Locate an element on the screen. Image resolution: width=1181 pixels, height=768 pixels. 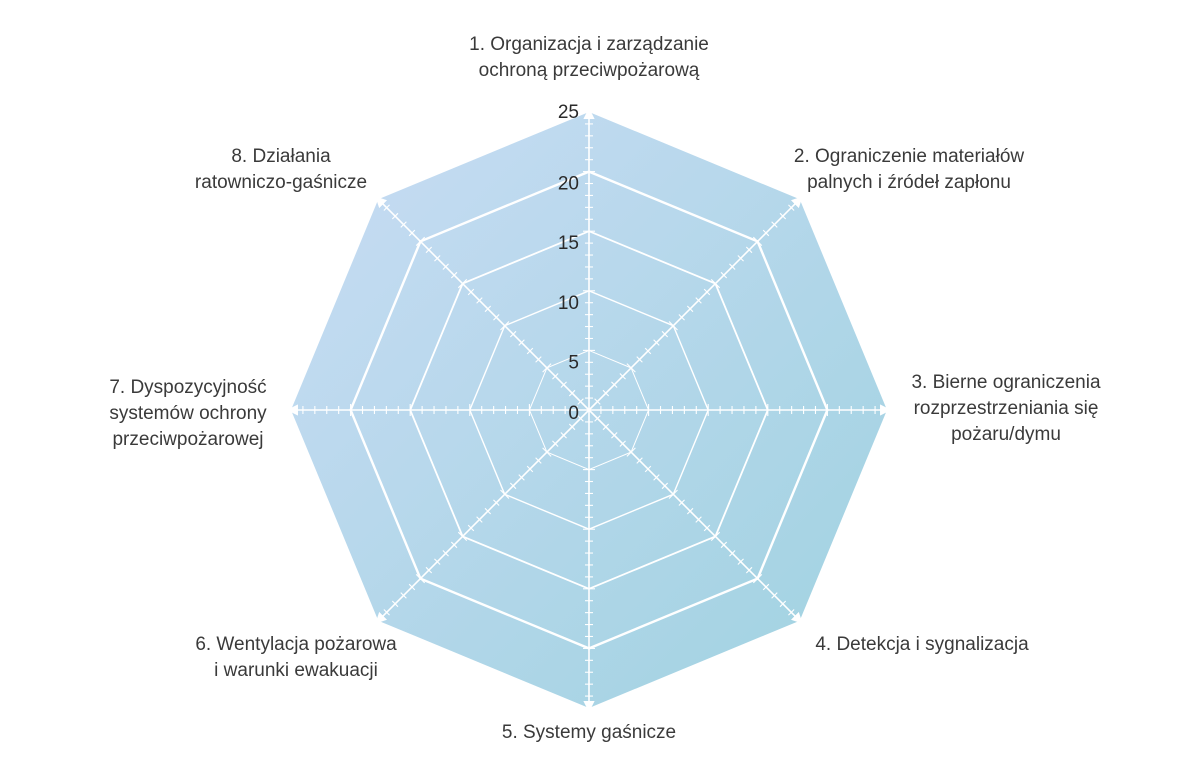
tick-label-10: 10 is located at coordinates (568, 303).